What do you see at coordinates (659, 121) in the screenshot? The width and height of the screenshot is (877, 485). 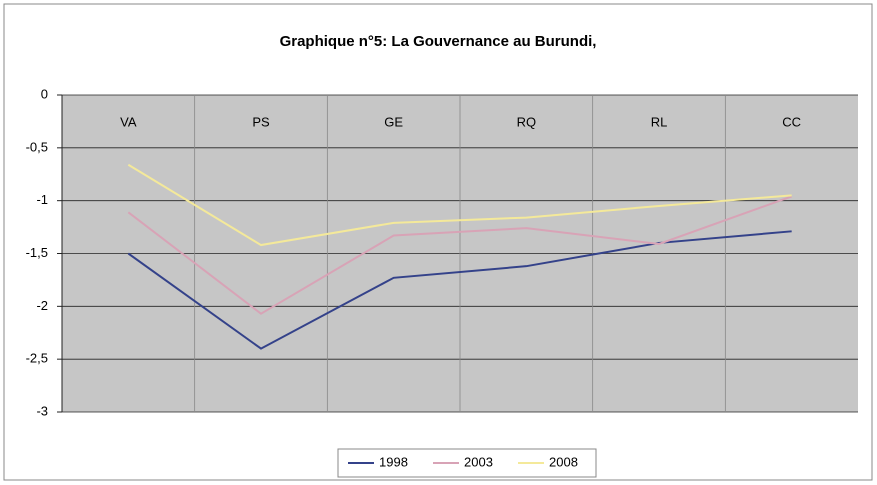 I see `x-tick-label: RL` at bounding box center [659, 121].